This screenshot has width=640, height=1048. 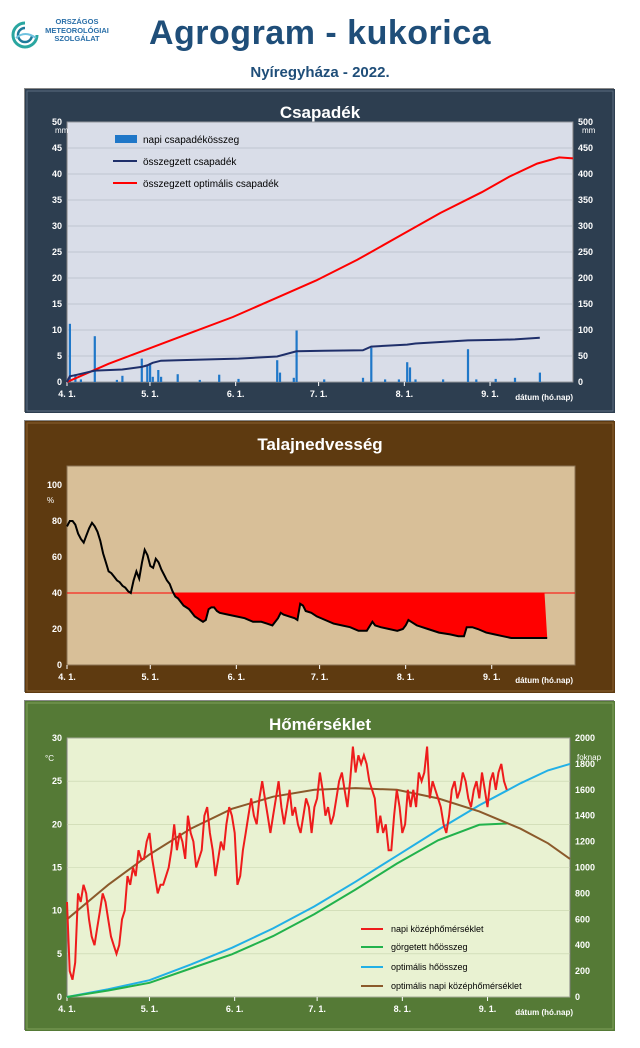 What do you see at coordinates (585, 790) in the screenshot?
I see `y-right-tick-label: 1600` at bounding box center [585, 790].